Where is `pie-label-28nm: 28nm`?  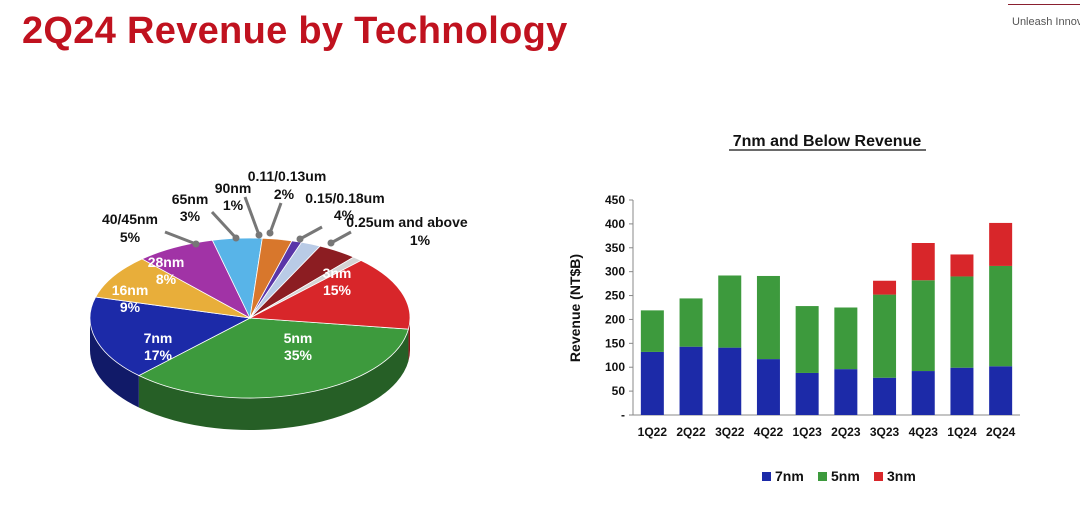 pie-label-28nm: 28nm is located at coordinates (166, 262).